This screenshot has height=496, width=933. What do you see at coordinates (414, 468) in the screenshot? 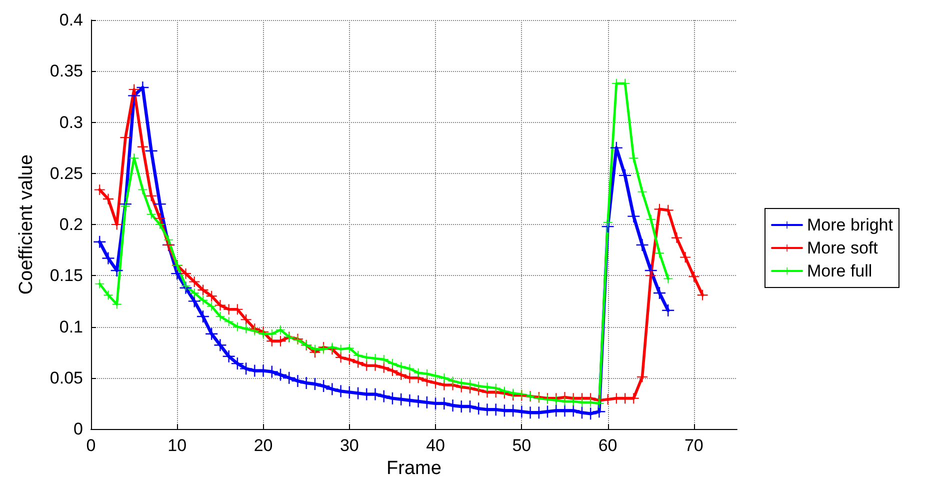
I see `x-axis-title: Frame` at bounding box center [414, 468].